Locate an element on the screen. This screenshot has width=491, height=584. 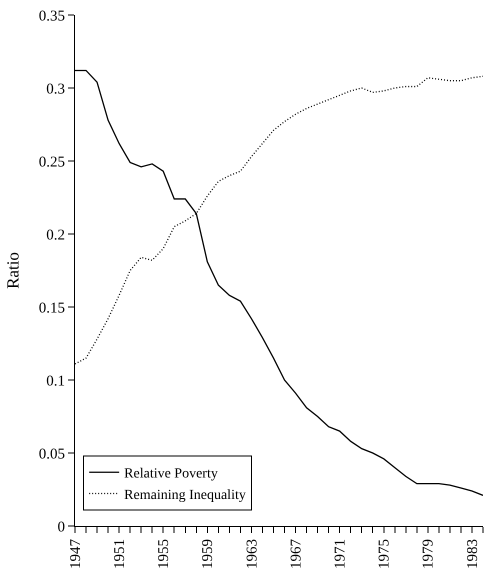
y-tick-label: 0.15 is located at coordinates (51, 308).